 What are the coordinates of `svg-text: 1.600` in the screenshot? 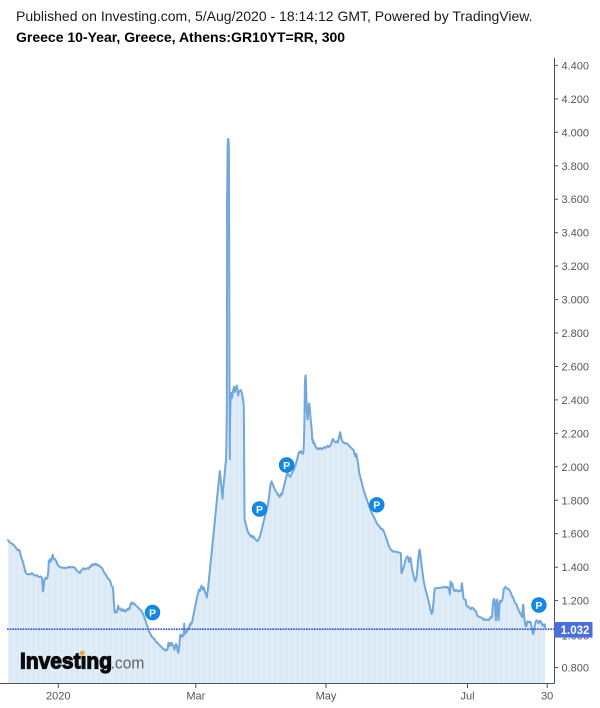 It's located at (576, 535).